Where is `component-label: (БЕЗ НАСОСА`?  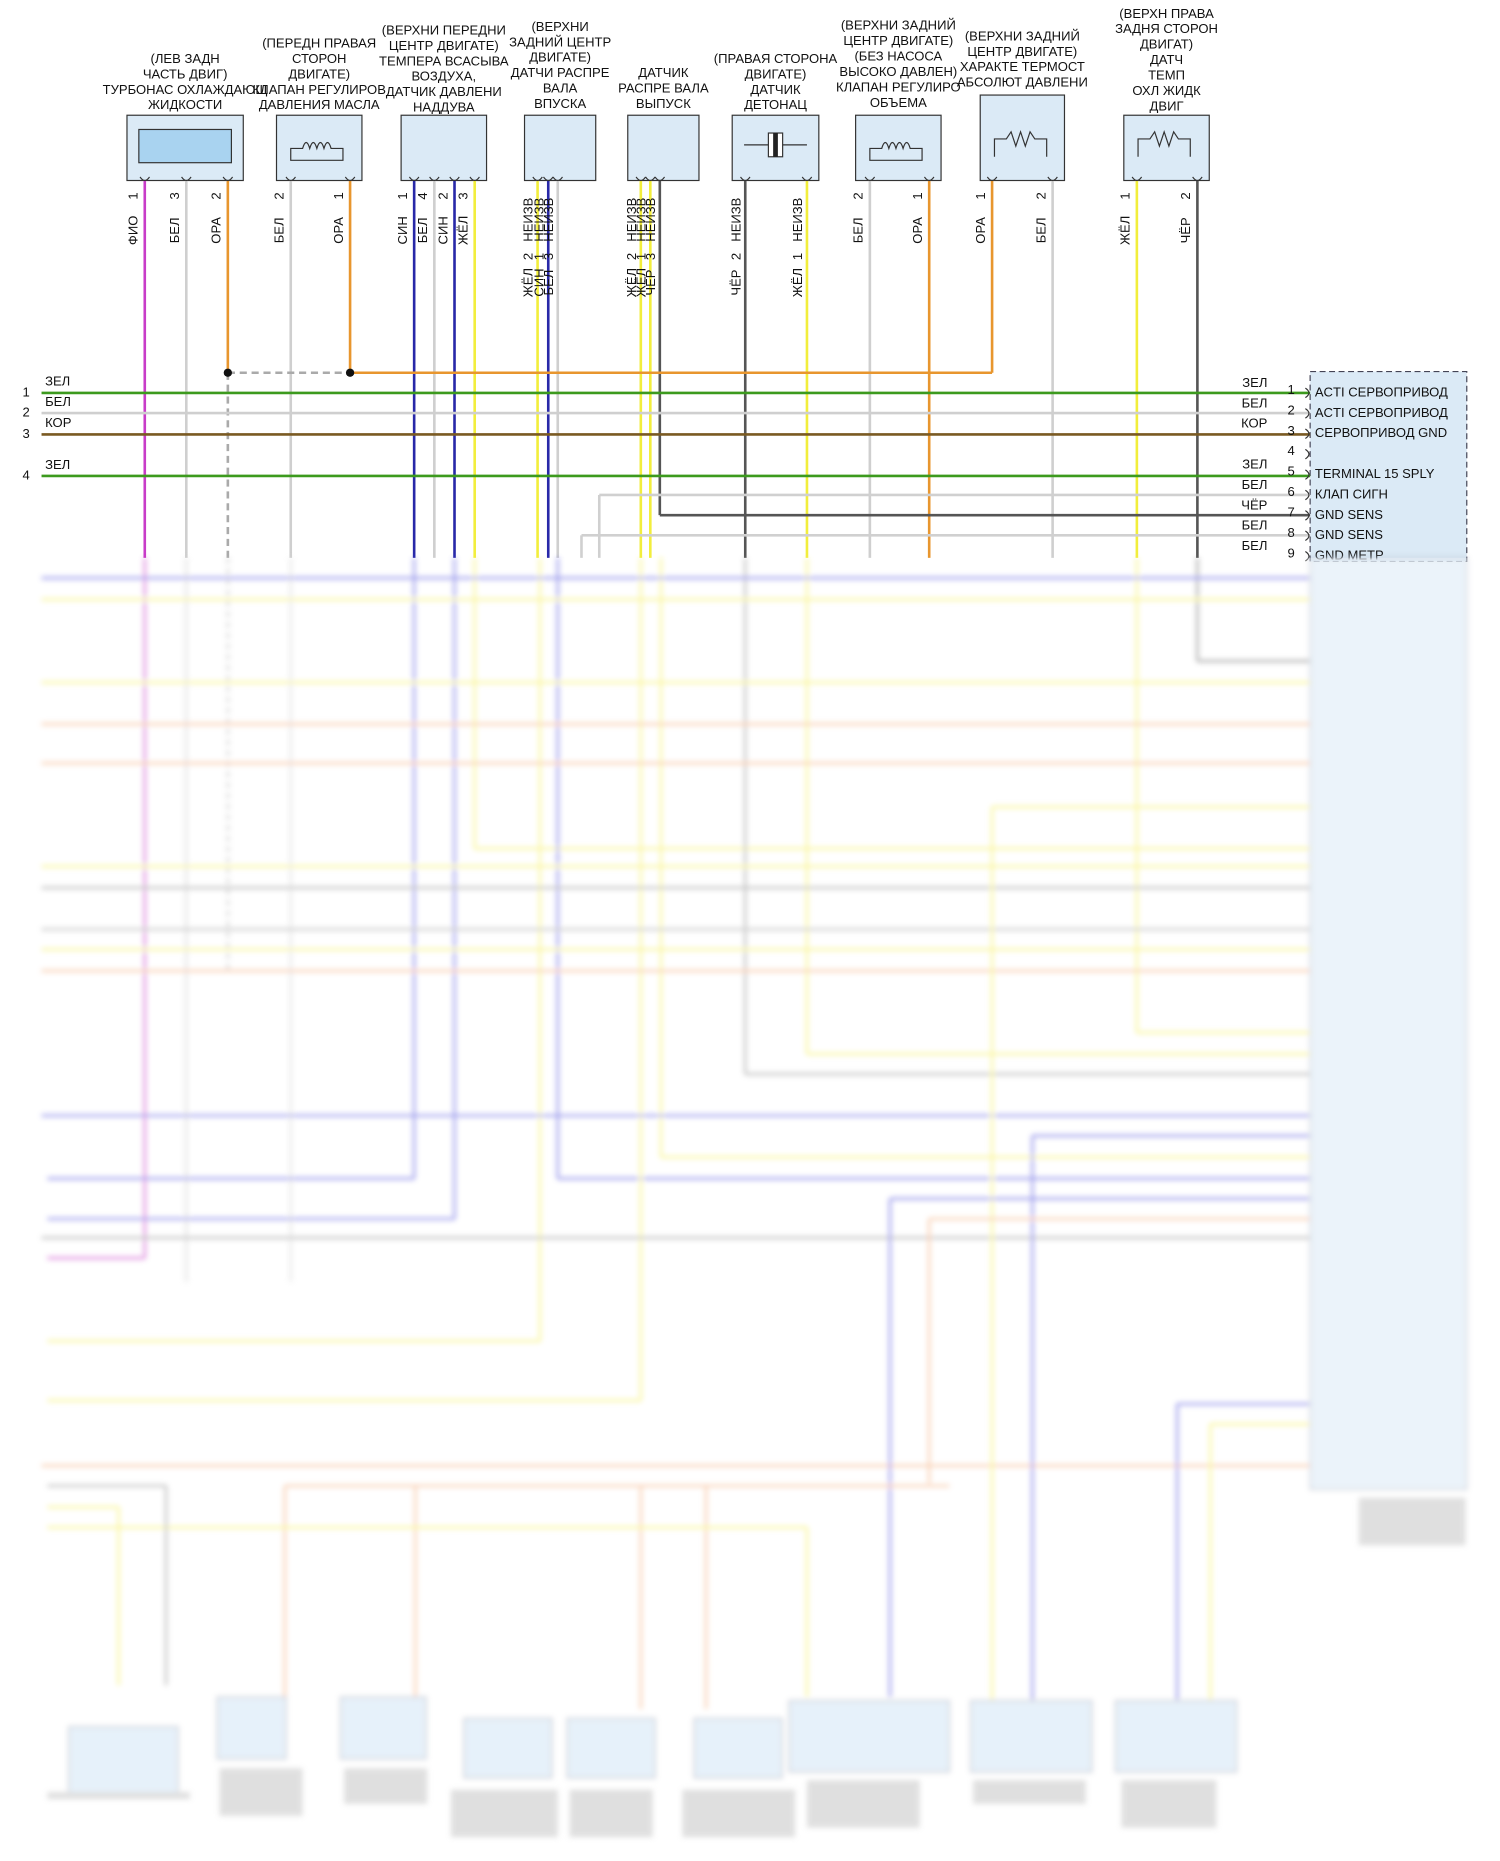 component-label: (БЕЗ НАСОСА is located at coordinates (898, 56).